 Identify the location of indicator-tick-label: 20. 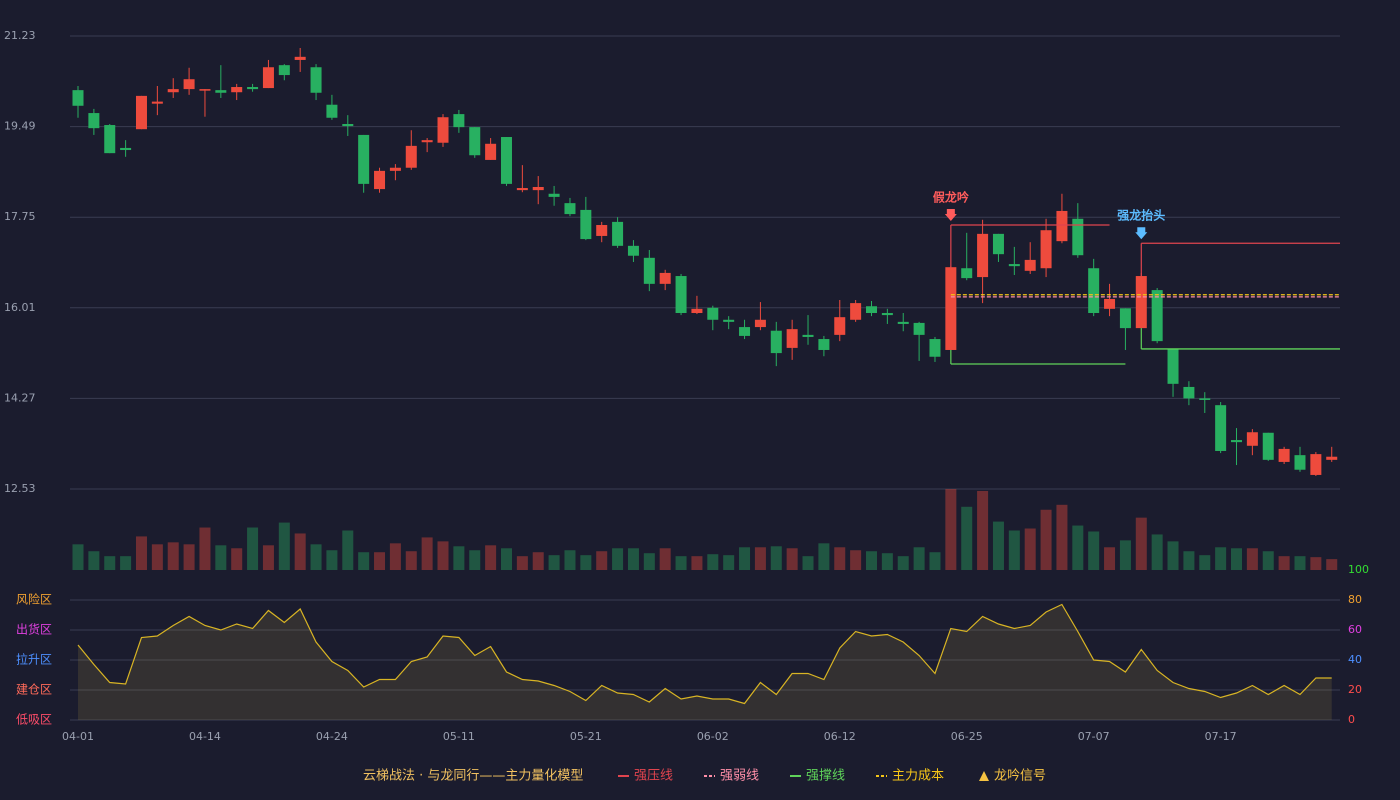
(1355, 689).